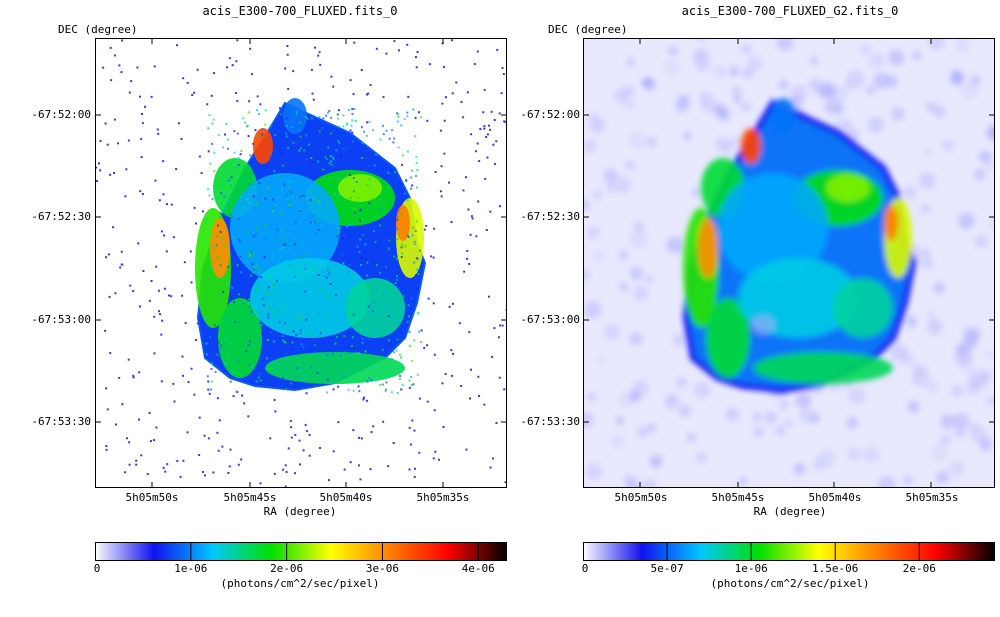  What do you see at coordinates (588, 29) in the screenshot?
I see `right-ylabel: DEC (degree)` at bounding box center [588, 29].